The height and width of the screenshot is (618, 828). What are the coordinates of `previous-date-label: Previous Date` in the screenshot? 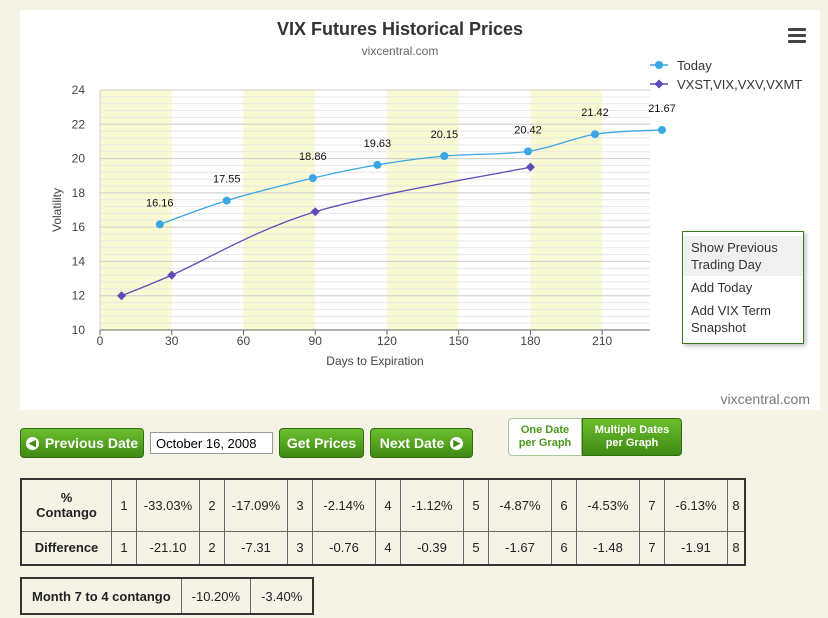 It's located at (91, 443).